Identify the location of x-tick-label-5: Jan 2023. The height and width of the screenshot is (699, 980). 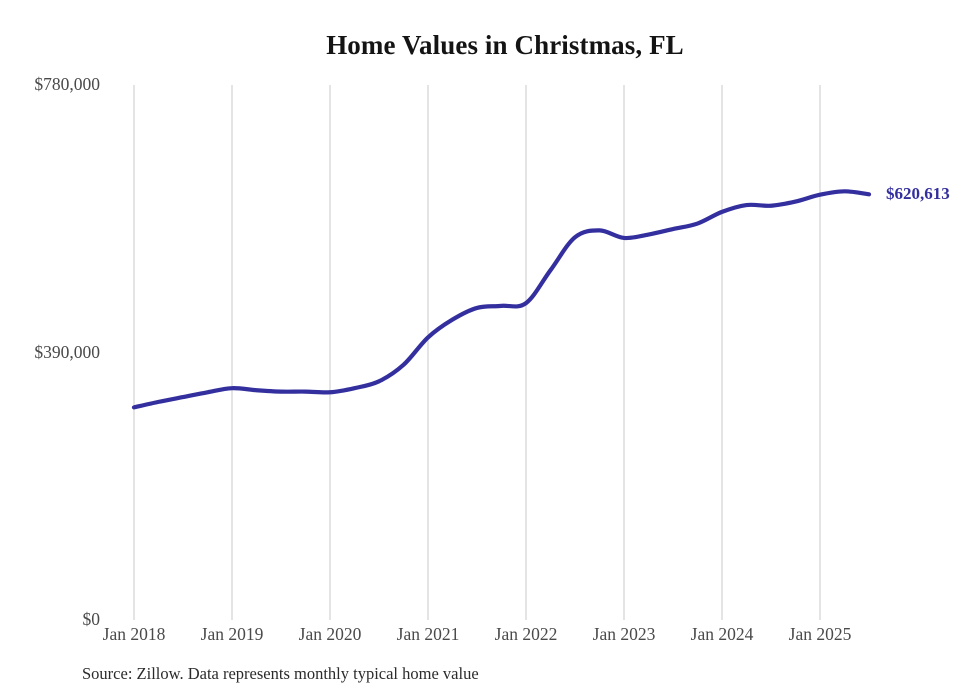
(624, 634).